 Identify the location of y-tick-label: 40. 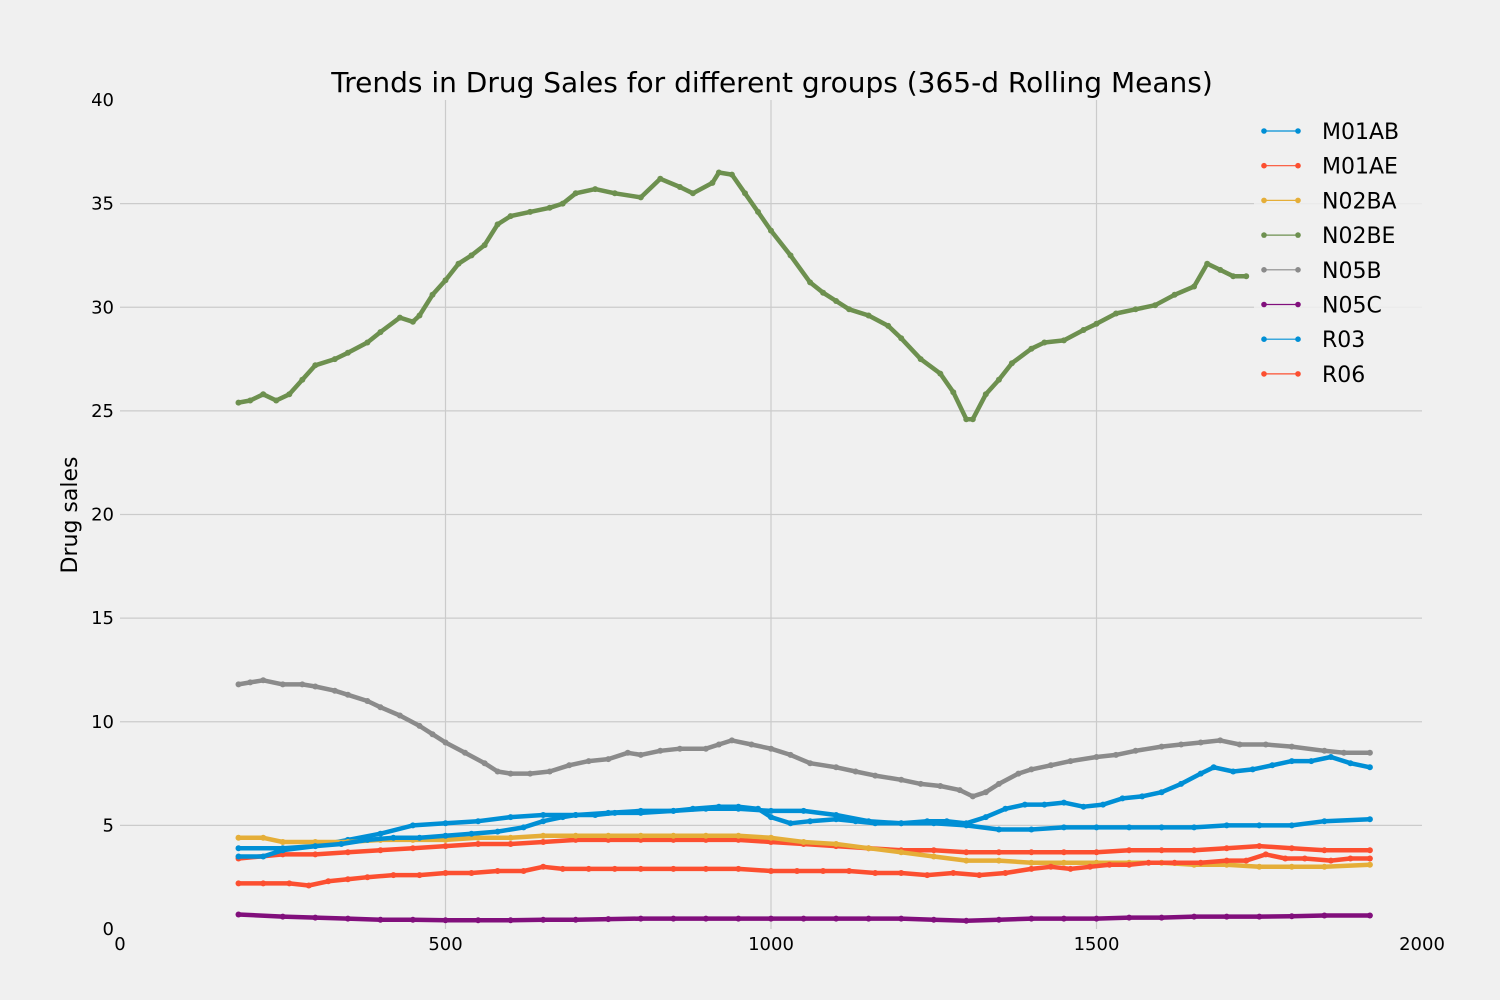
(102, 100).